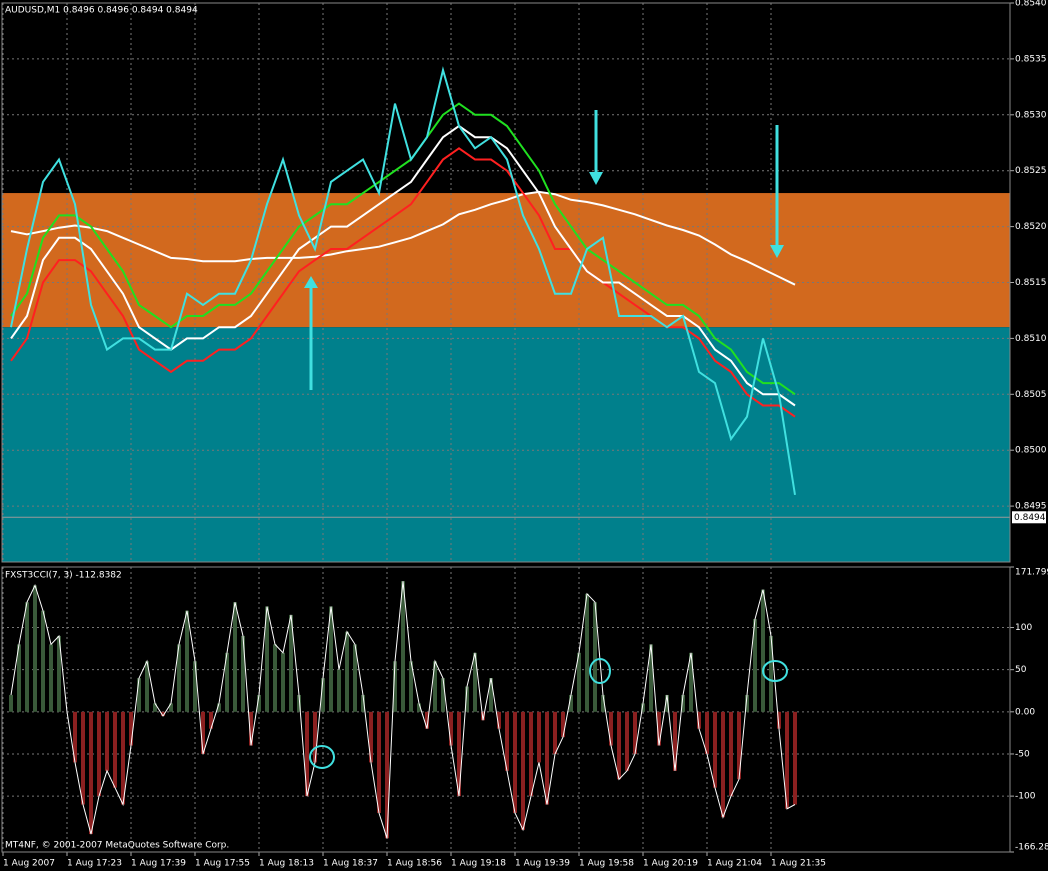 This screenshot has width=1048, height=871. What do you see at coordinates (1031, 115) in the screenshot?
I see `y-tick-label: 0.8530` at bounding box center [1031, 115].